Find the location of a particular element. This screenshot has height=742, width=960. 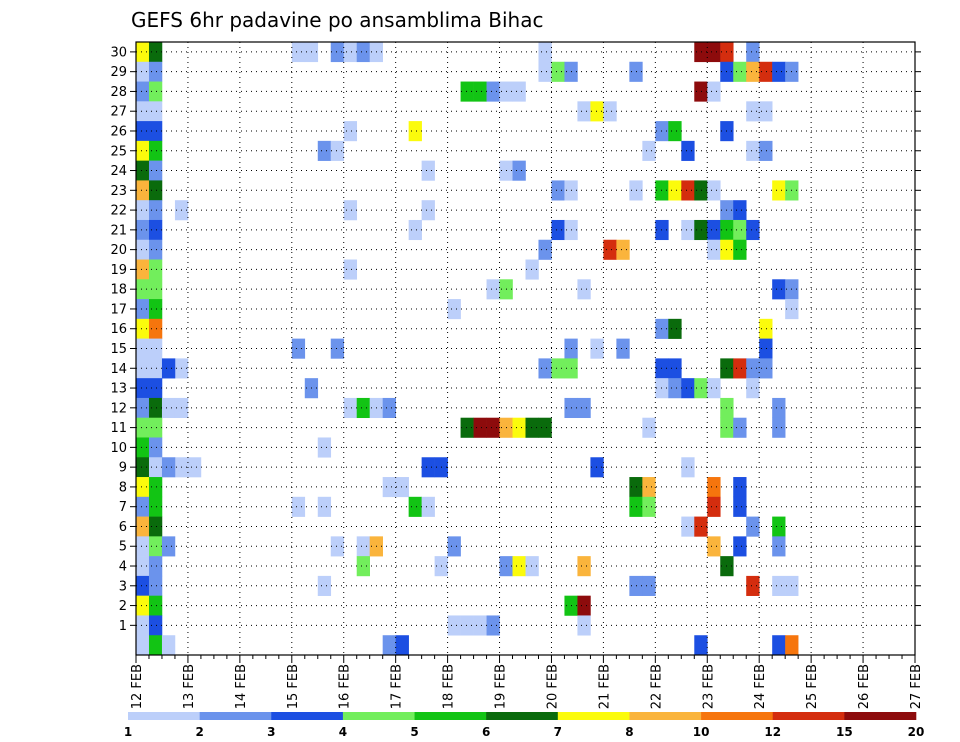

x-tick-label: 19 FEB is located at coordinates (501, 686).